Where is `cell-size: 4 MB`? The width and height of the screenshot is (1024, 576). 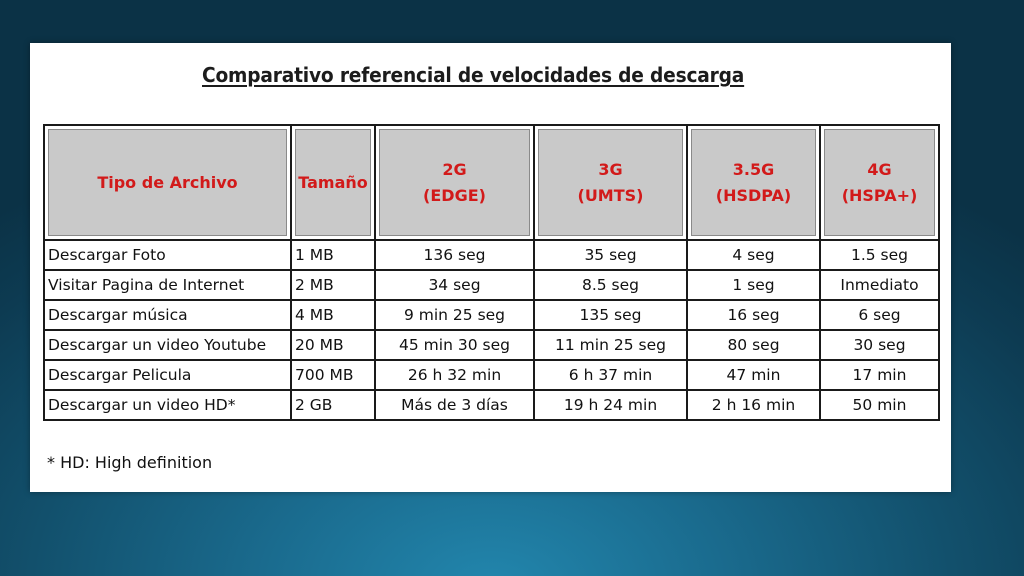
cell-size: 4 MB is located at coordinates (333, 315).